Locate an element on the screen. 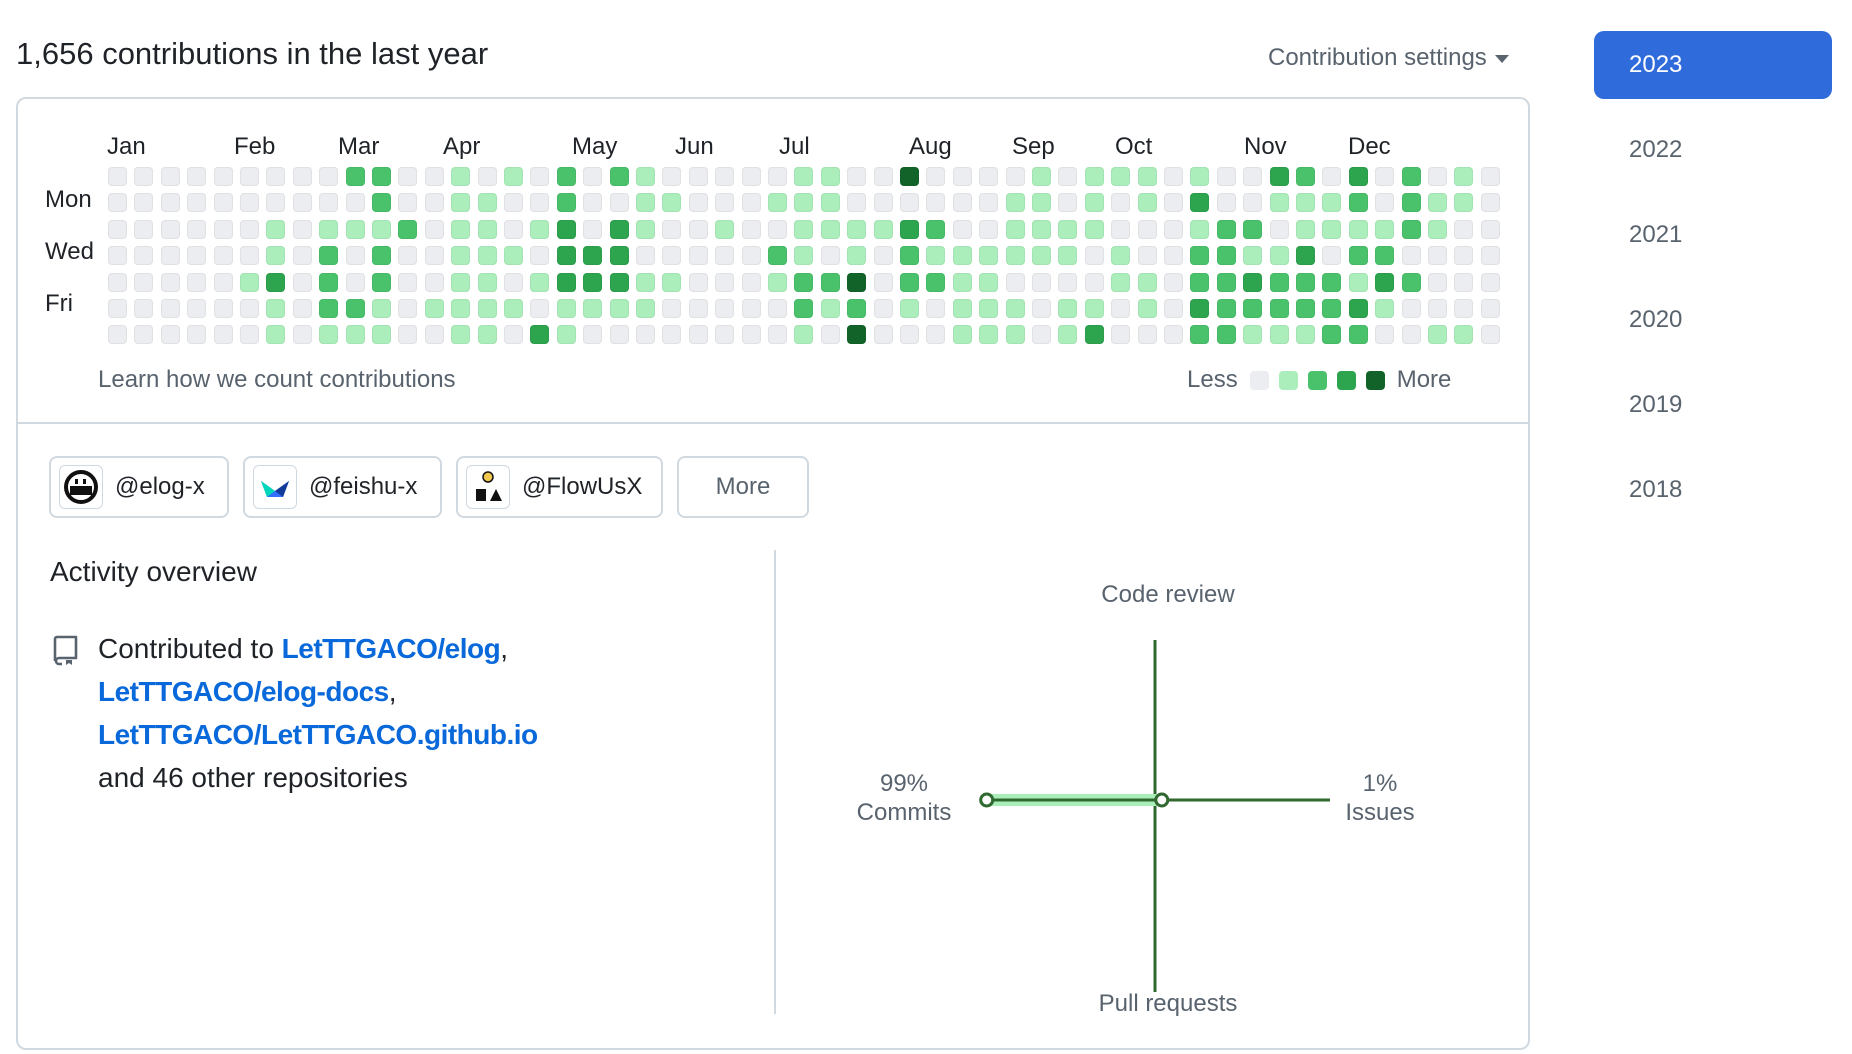  repo-link: LetTTGACO/elog is located at coordinates (391, 648).